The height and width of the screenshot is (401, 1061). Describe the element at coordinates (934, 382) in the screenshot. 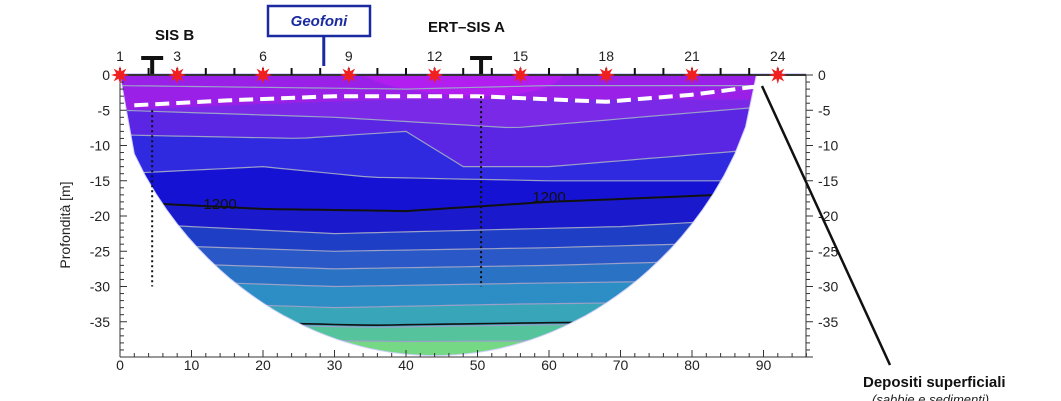

I see `depositi-label: Depositi superficiali` at that location.